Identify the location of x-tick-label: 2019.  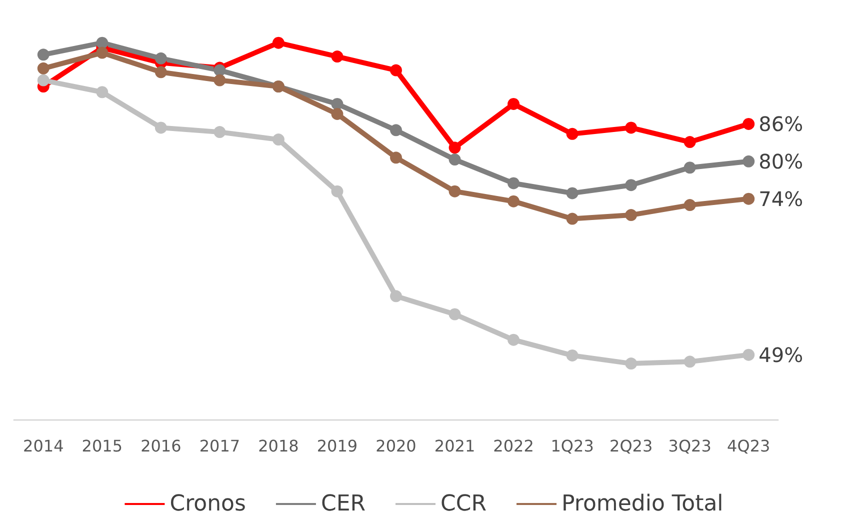
(337, 446).